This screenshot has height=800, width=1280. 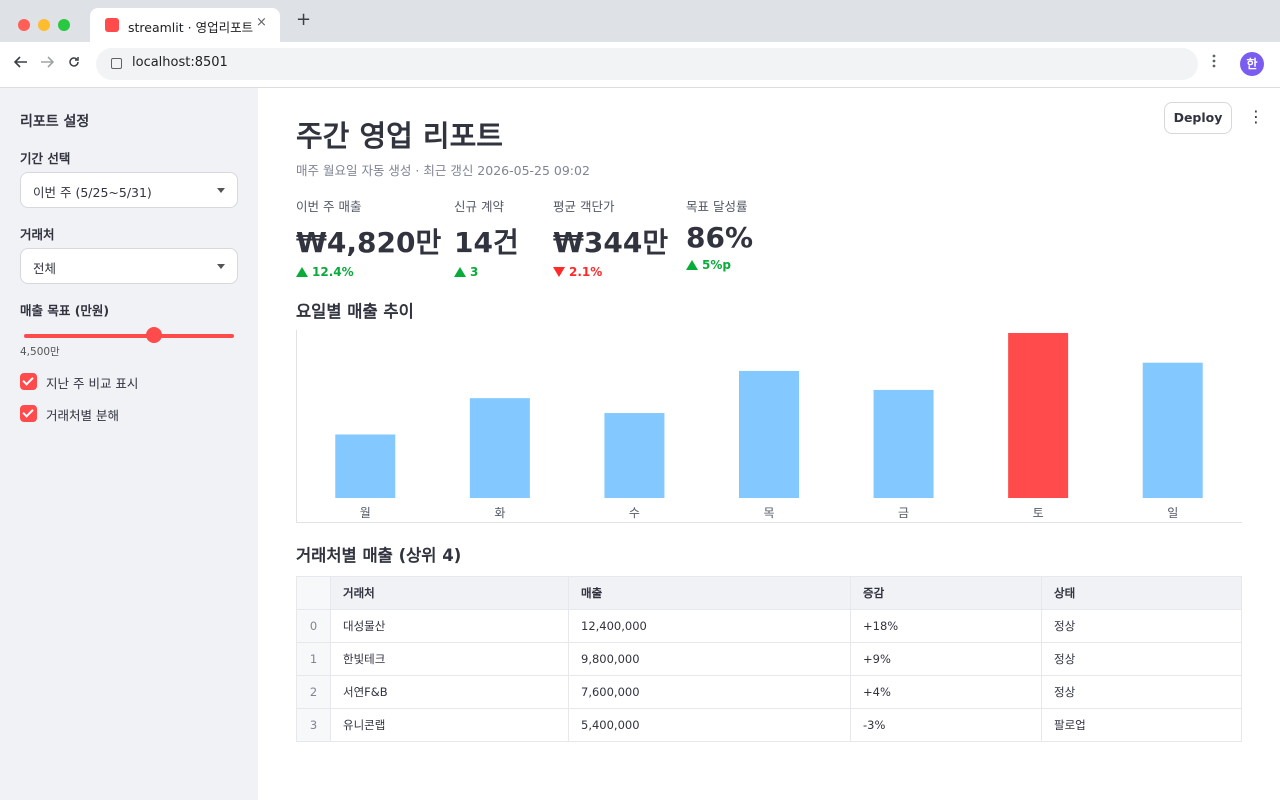 I want to click on deploy-button: Deploy, so click(x=1198, y=118).